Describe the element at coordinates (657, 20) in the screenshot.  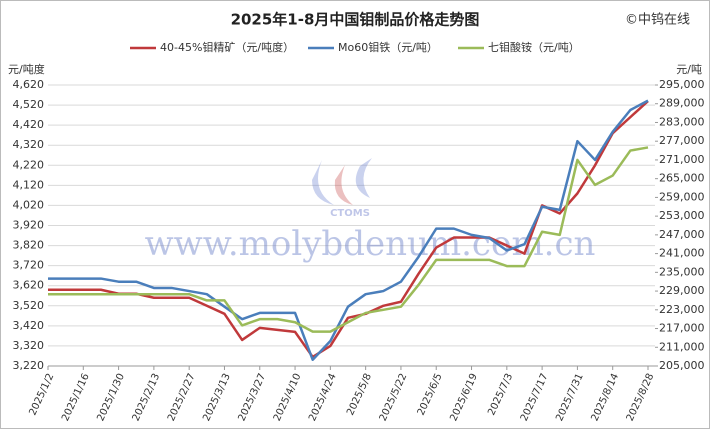
I see `source: ©中钨在线` at that location.